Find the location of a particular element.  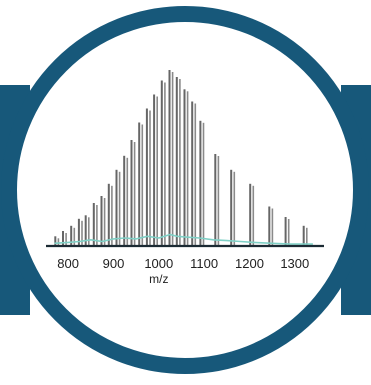

x-tick-label: 1000 is located at coordinates (158, 263).